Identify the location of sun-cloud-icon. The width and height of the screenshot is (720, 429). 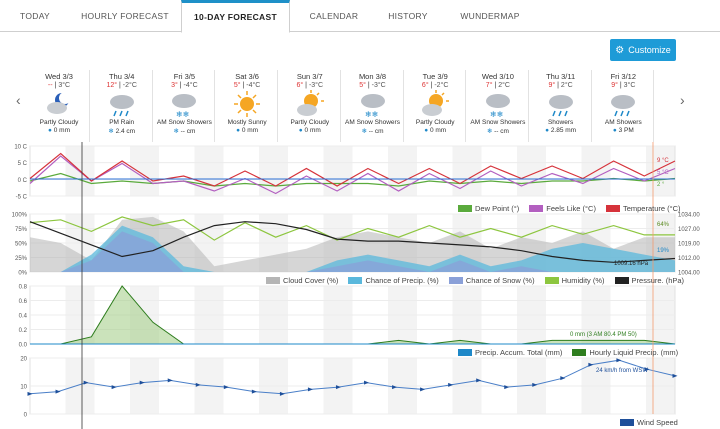
(310, 104).